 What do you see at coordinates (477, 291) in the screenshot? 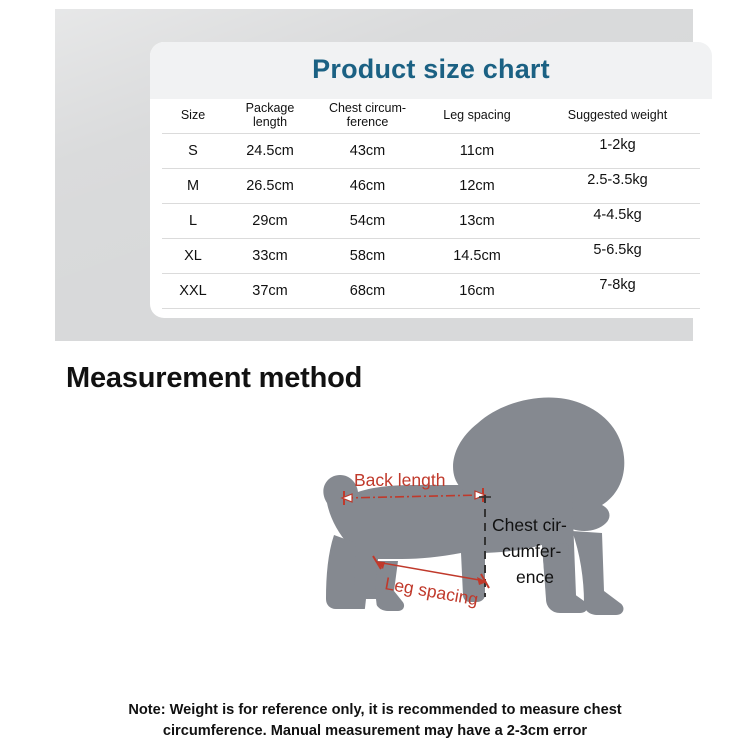
I see `cell-leg-spacing: 16cm` at bounding box center [477, 291].